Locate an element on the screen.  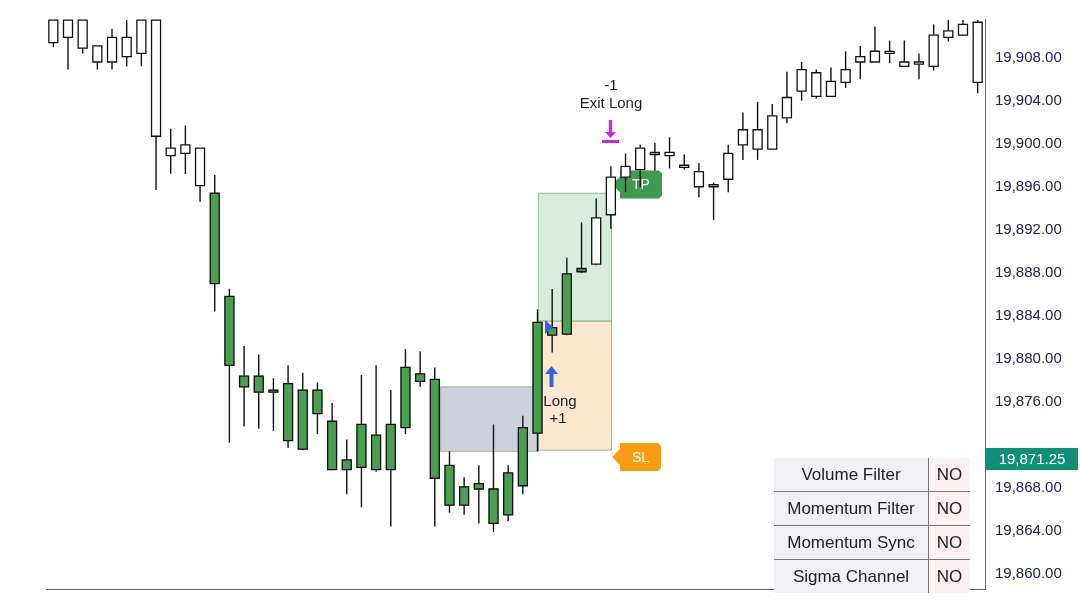
text: 19,871.25 is located at coordinates (1032, 459).